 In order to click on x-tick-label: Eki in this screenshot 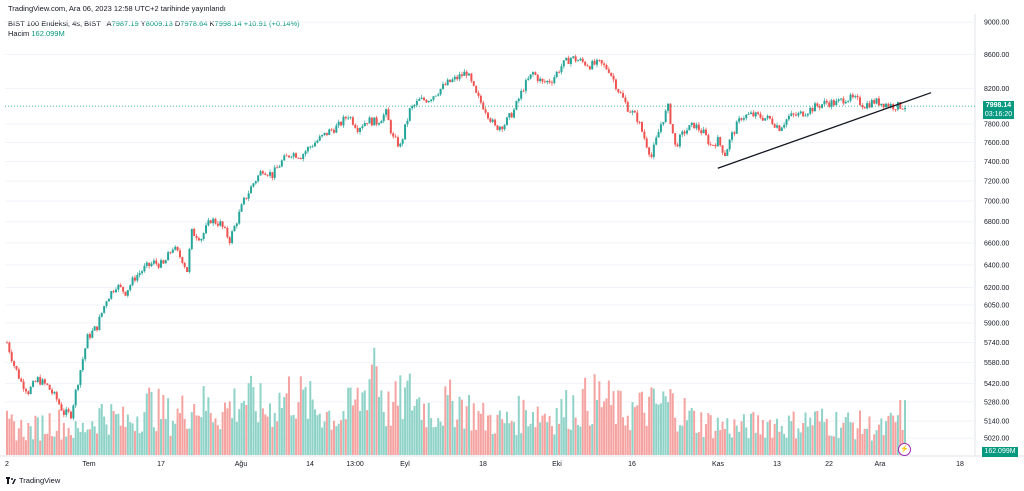, I will do `click(557, 464)`.